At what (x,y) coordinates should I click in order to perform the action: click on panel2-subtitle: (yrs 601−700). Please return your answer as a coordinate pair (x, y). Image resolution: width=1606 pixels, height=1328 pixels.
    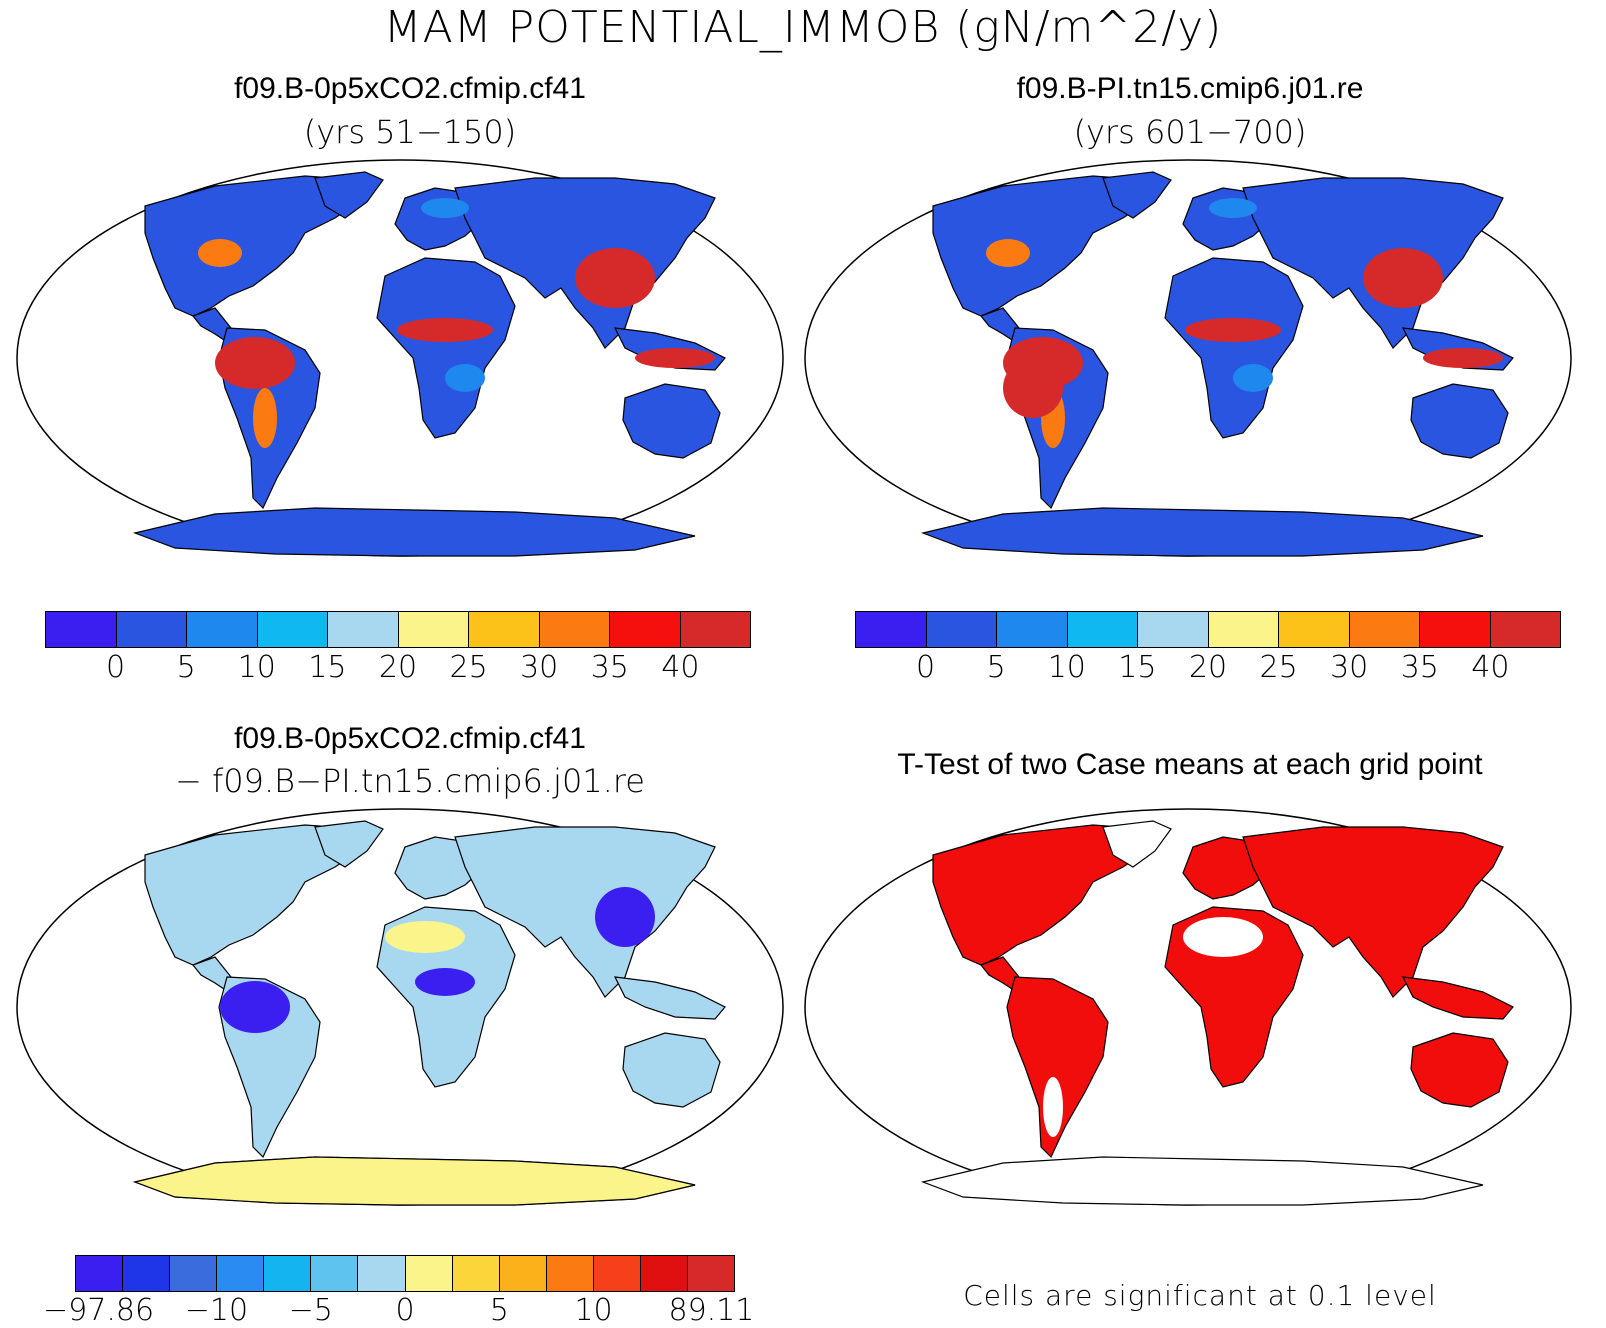
    Looking at the image, I should click on (1190, 132).